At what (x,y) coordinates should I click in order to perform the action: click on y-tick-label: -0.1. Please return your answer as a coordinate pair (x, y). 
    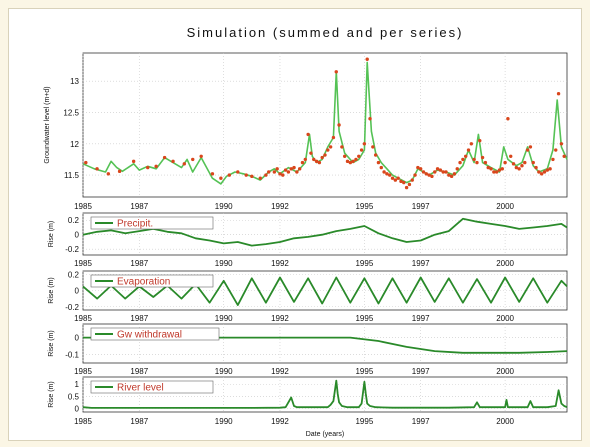
    Looking at the image, I should click on (72, 355).